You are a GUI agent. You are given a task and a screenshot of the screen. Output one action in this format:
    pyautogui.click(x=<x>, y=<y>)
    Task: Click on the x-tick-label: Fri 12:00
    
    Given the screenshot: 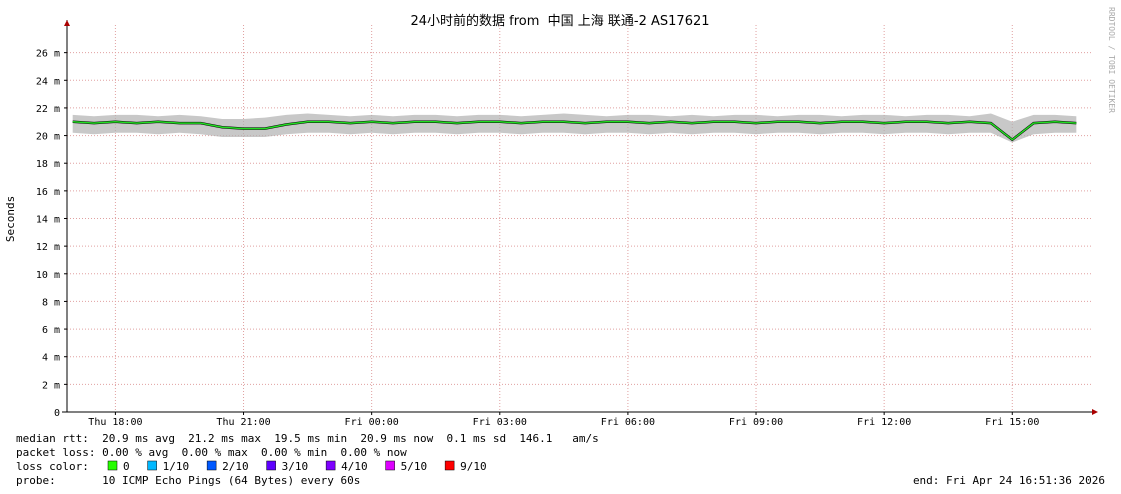 What is the action you would take?
    pyautogui.click(x=884, y=422)
    